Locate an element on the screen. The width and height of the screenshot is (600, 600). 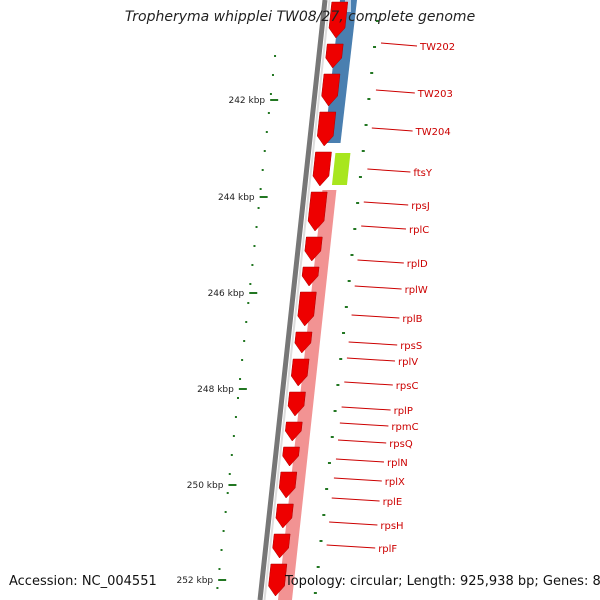
gene-label-rplX: rplX is located at coordinates (395, 482).